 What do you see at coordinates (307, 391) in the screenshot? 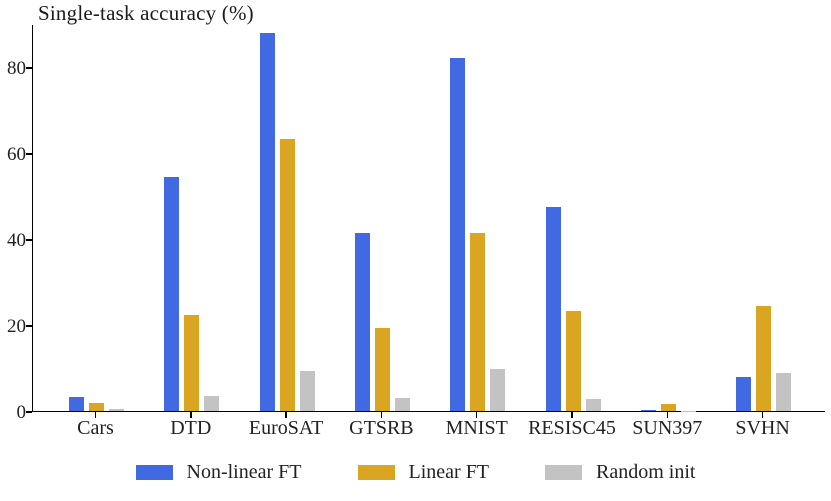
I see `bar-random-init-eurosat` at bounding box center [307, 391].